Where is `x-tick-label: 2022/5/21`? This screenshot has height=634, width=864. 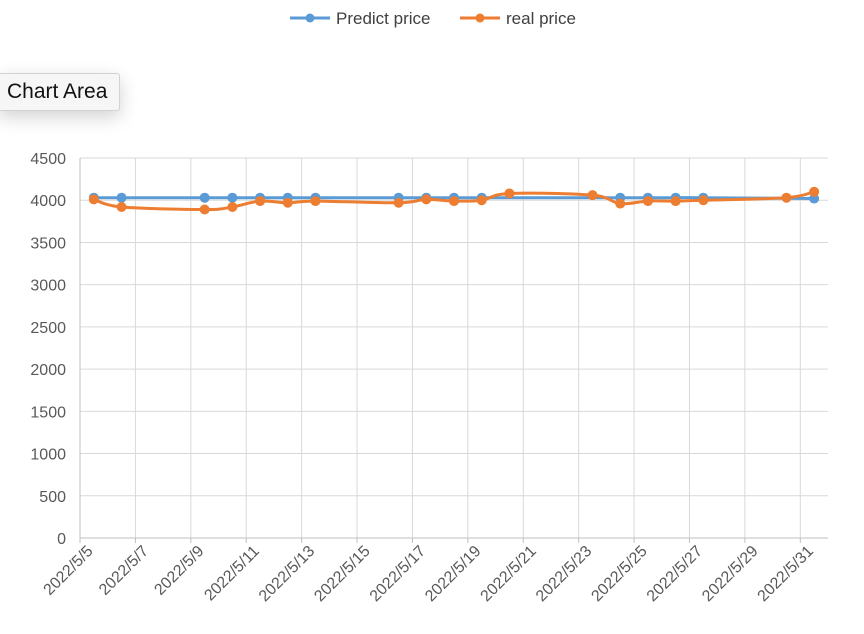 x-tick-label: 2022/5/21 is located at coordinates (509, 574).